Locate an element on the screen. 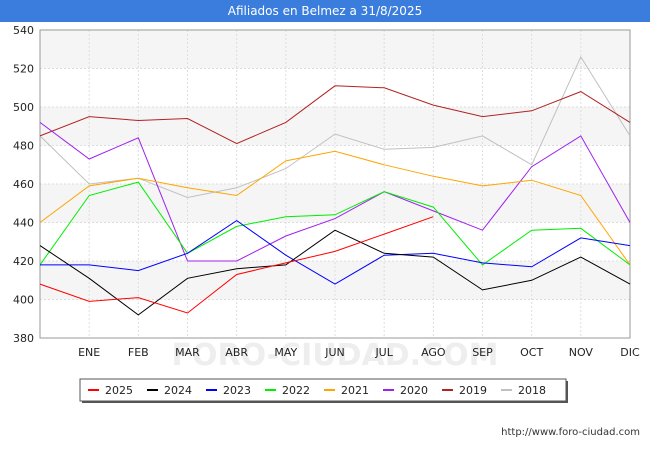 Image resolution: width=650 pixels, height=450 pixels. legend-label-2020: 2020 is located at coordinates (414, 390).